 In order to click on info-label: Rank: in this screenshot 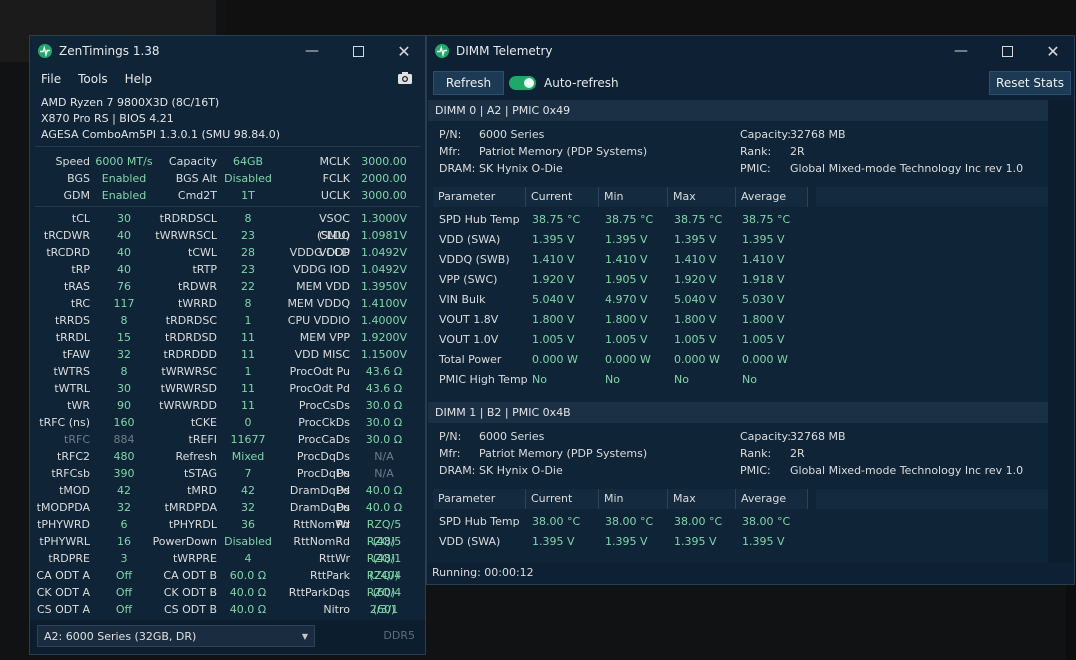, I will do `click(756, 453)`.